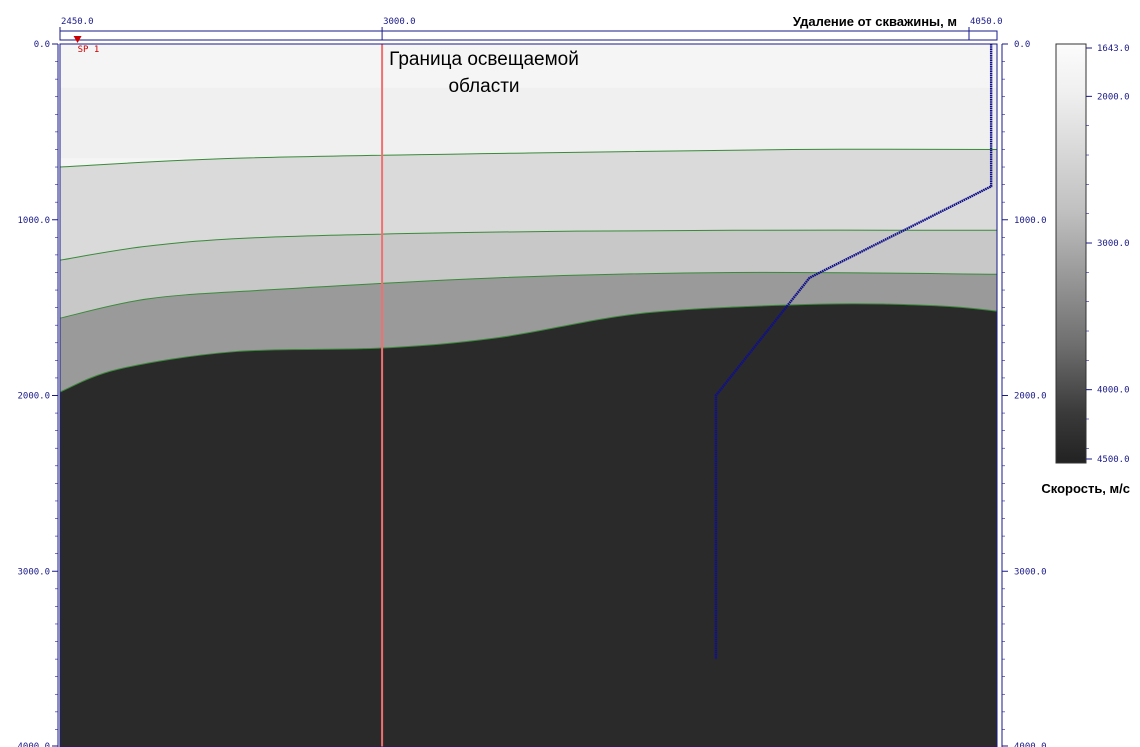 Image resolution: width=1140 pixels, height=747 pixels. What do you see at coordinates (77, 39) in the screenshot?
I see `shot-point-icon` at bounding box center [77, 39].